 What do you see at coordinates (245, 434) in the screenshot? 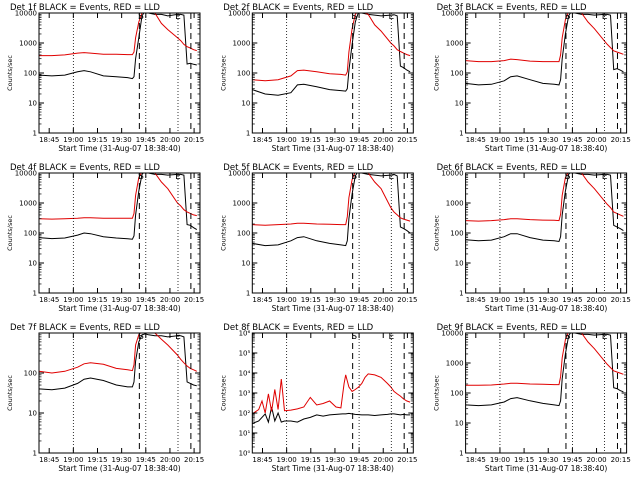
I see `y-tick-label: 10¹` at bounding box center [245, 434].